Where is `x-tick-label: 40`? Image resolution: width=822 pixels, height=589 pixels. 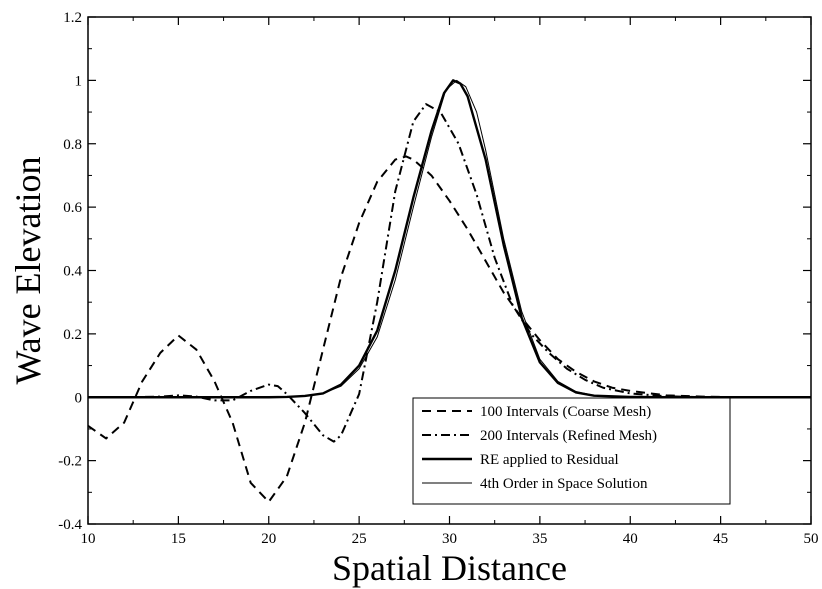 x-tick-label: 40 is located at coordinates (630, 539).